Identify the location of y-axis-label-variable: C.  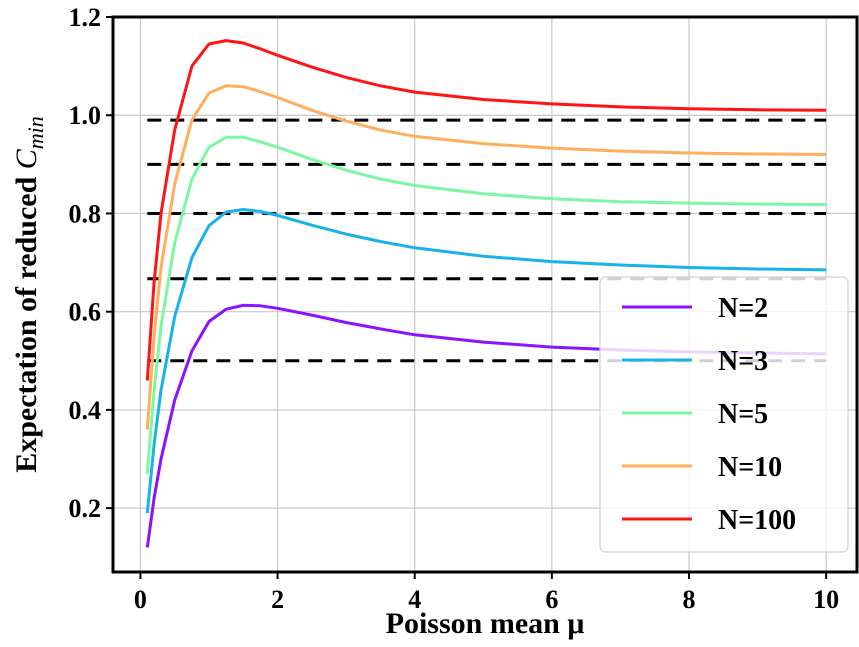
(26, 158).